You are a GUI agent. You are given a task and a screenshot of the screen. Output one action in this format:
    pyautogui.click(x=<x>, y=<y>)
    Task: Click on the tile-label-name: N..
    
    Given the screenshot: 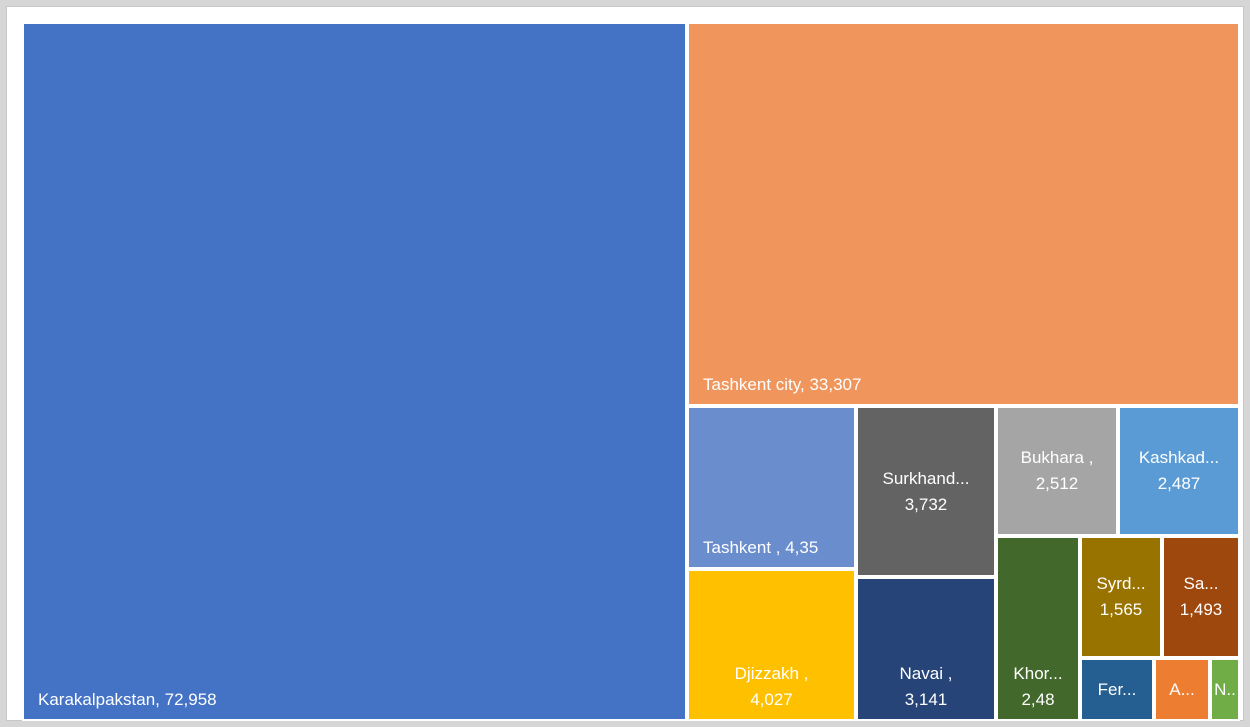 What is the action you would take?
    pyautogui.click(x=1225, y=689)
    